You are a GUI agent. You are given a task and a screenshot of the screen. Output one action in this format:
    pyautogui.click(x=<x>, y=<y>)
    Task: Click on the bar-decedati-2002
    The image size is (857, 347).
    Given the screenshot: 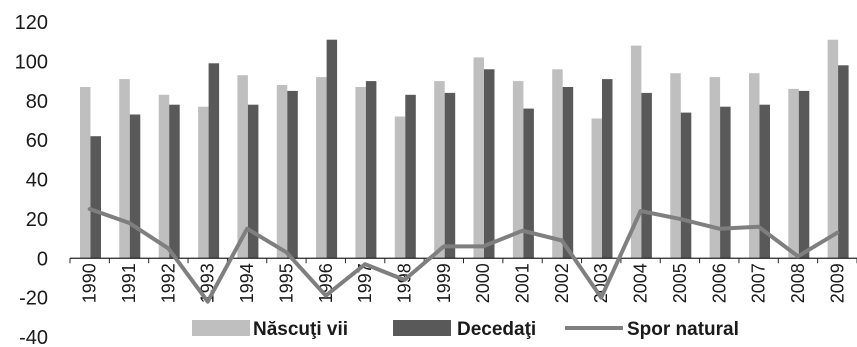 What is the action you would take?
    pyautogui.click(x=568, y=173)
    